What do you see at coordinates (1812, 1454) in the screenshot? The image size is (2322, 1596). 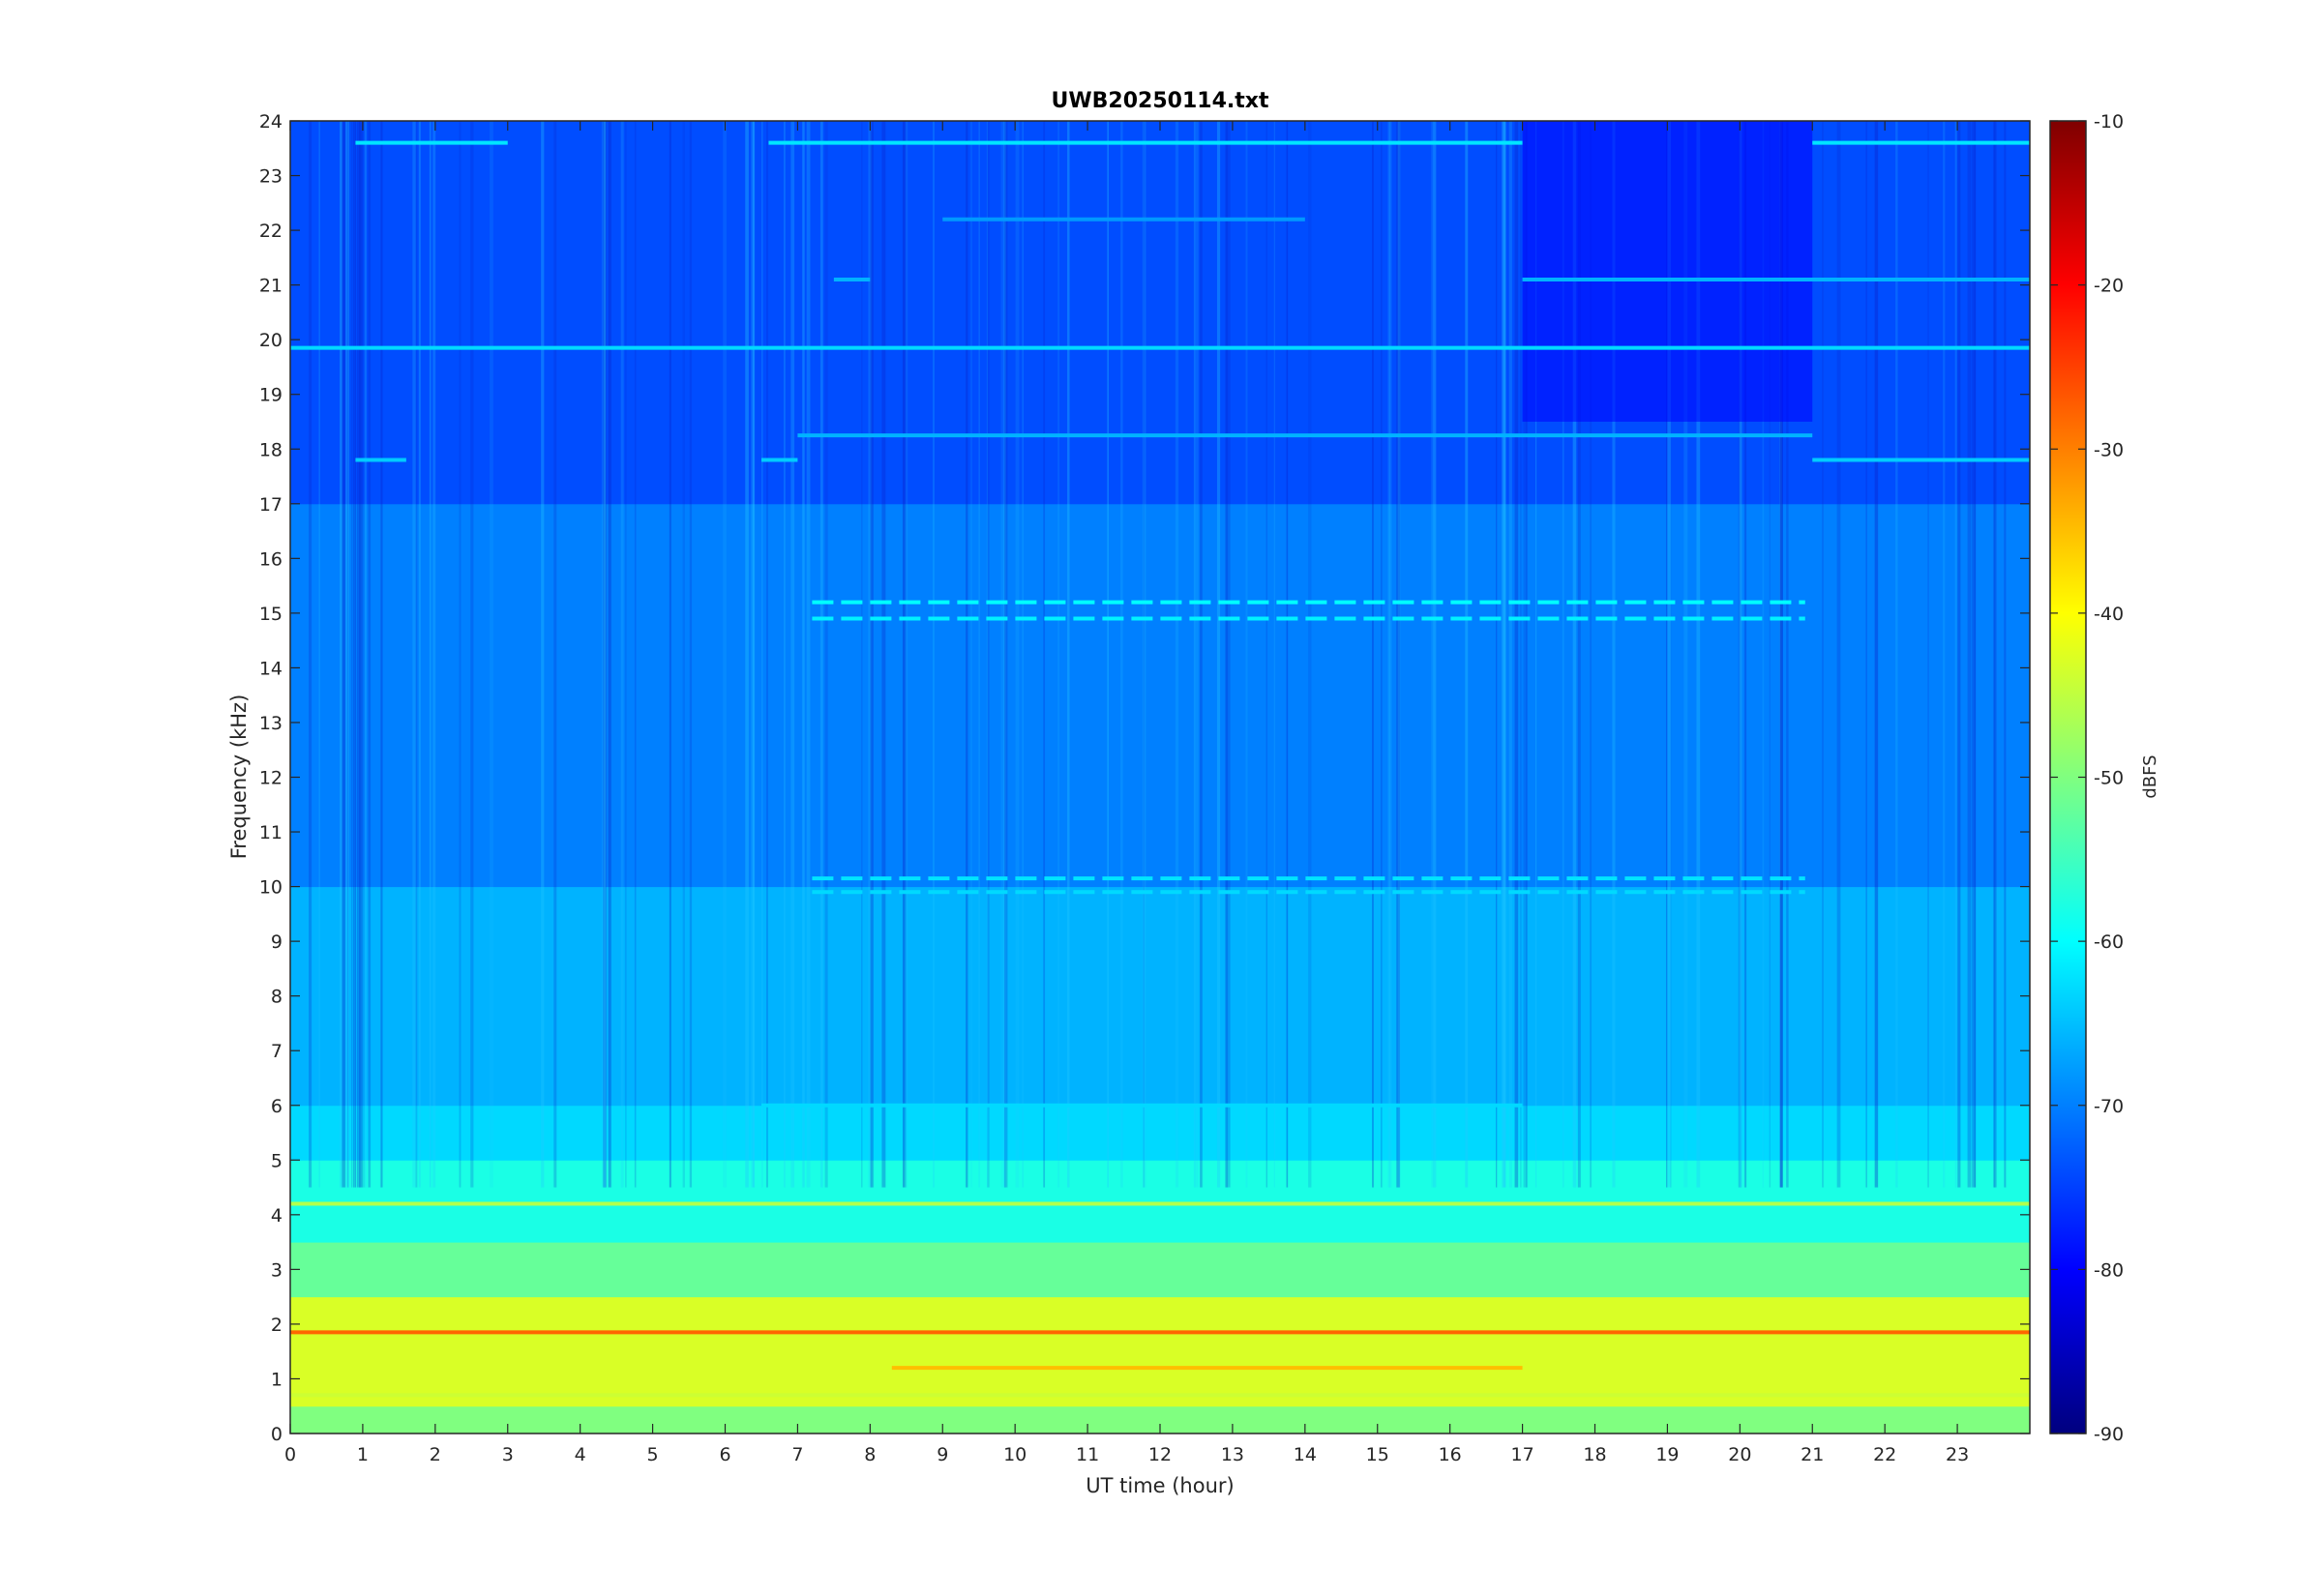 I see `x-tick-label: 21` at bounding box center [1812, 1454].